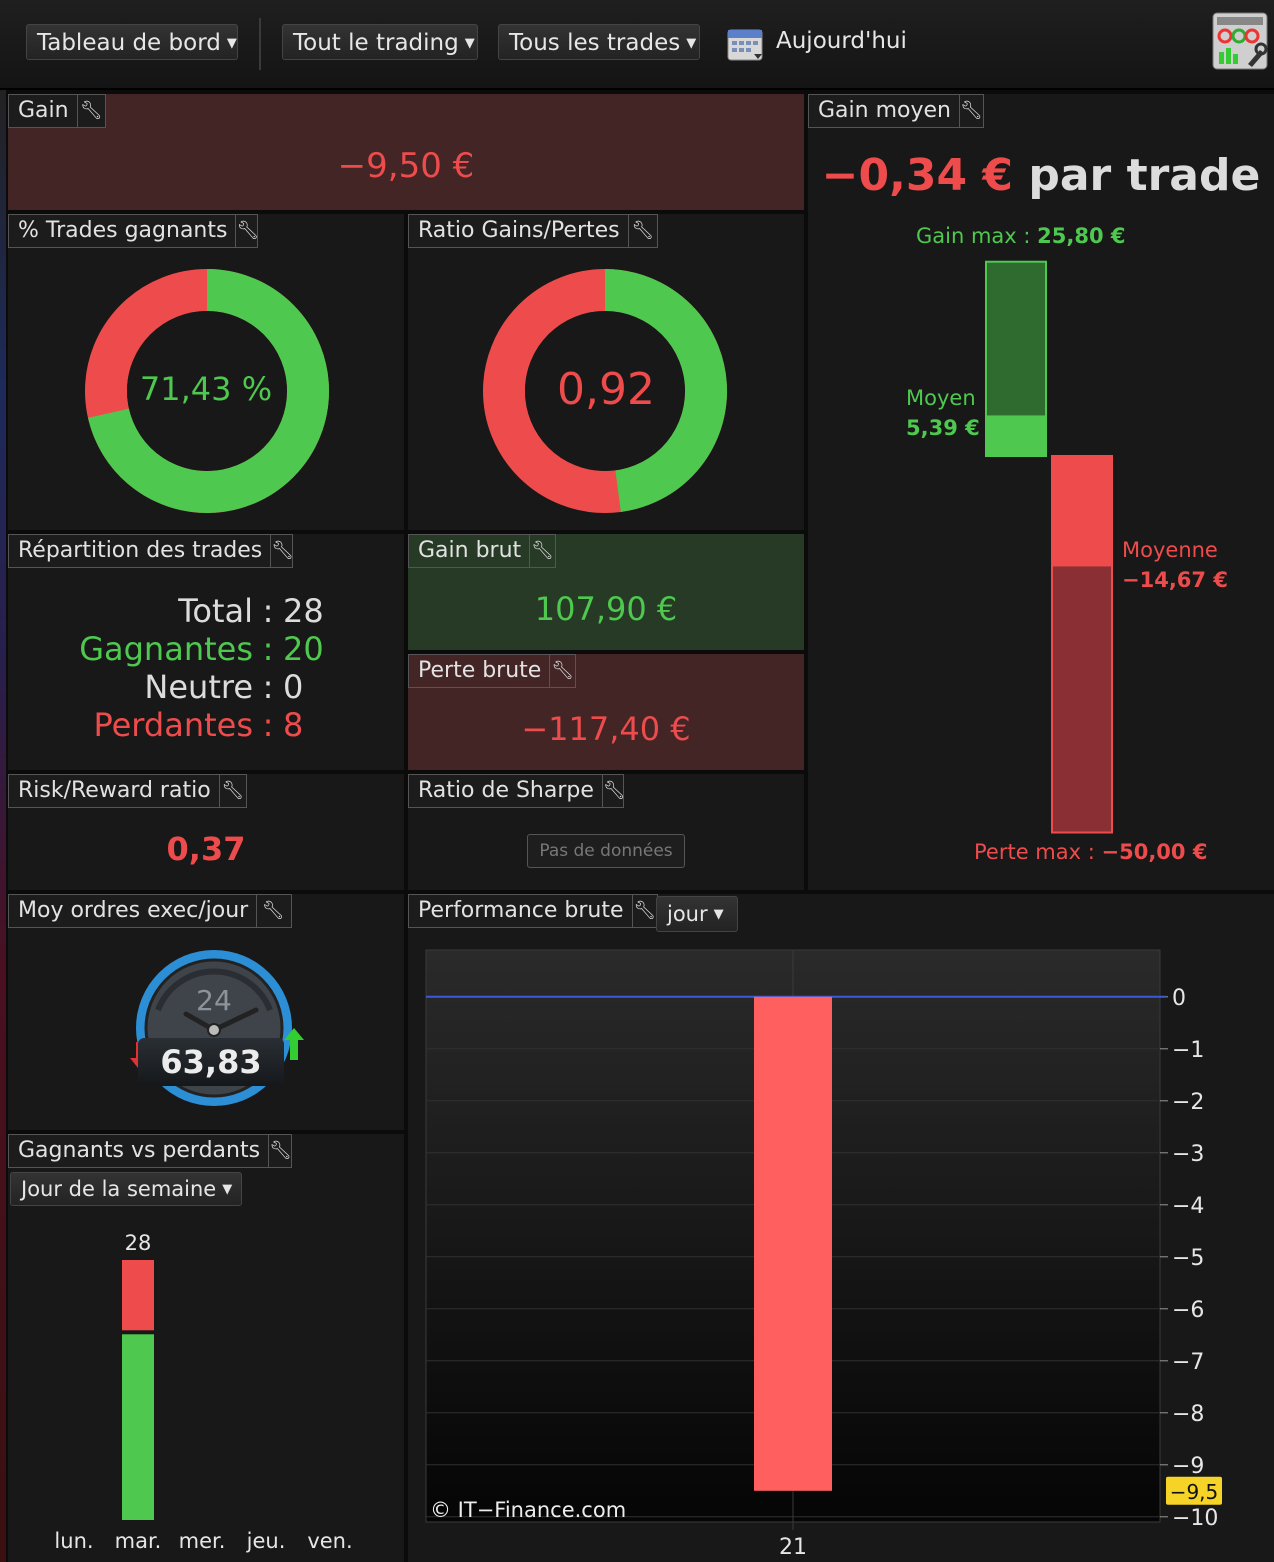  Describe the element at coordinates (1021, 236) in the screenshot. I see `max-gain-label: Gain max : 25,80 €` at that location.